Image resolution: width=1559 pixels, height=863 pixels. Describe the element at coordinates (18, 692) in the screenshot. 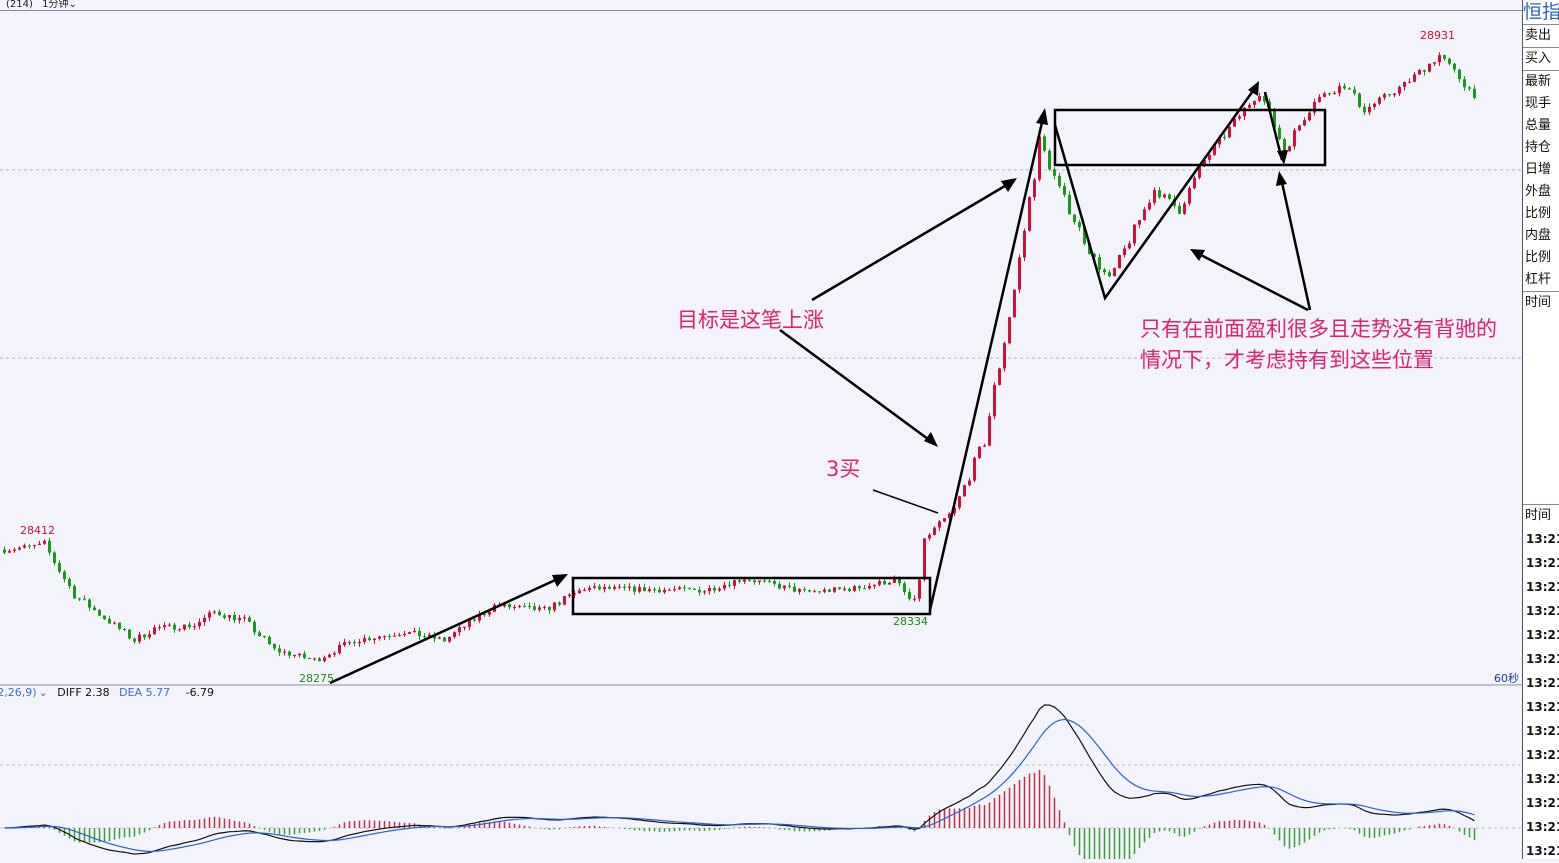

I see `macd-params: (12,26,9)` at that location.